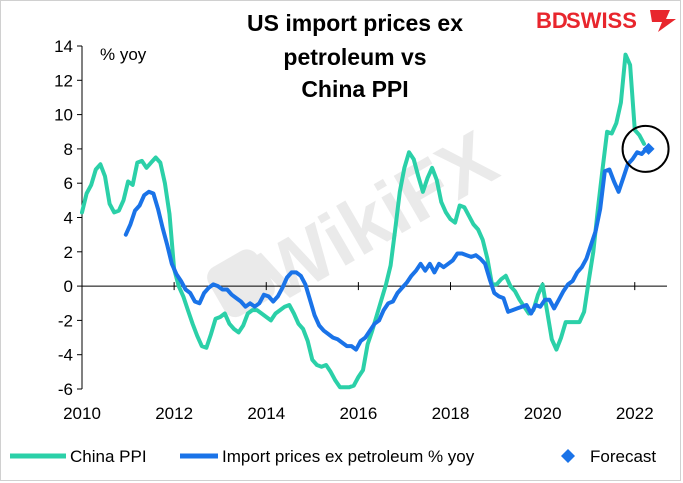 The width and height of the screenshot is (683, 483). Describe the element at coordinates (63, 115) in the screenshot. I see `y-tick-label: 10` at that location.